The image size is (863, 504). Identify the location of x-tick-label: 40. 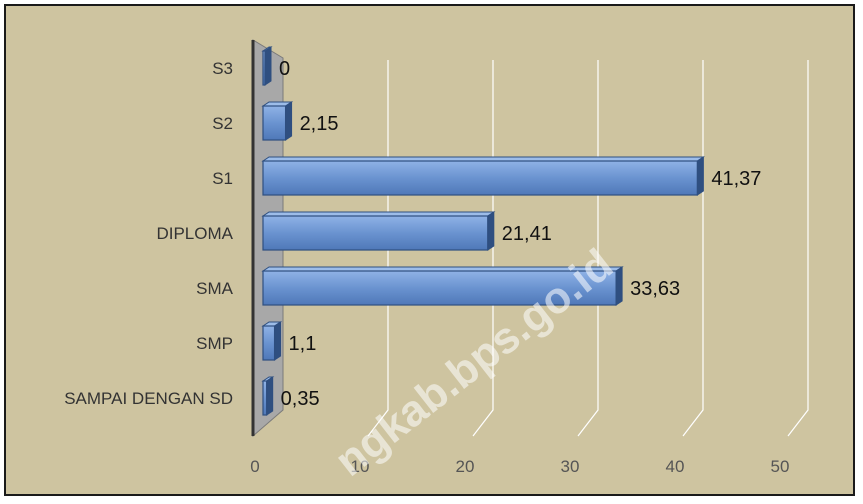
(675, 466).